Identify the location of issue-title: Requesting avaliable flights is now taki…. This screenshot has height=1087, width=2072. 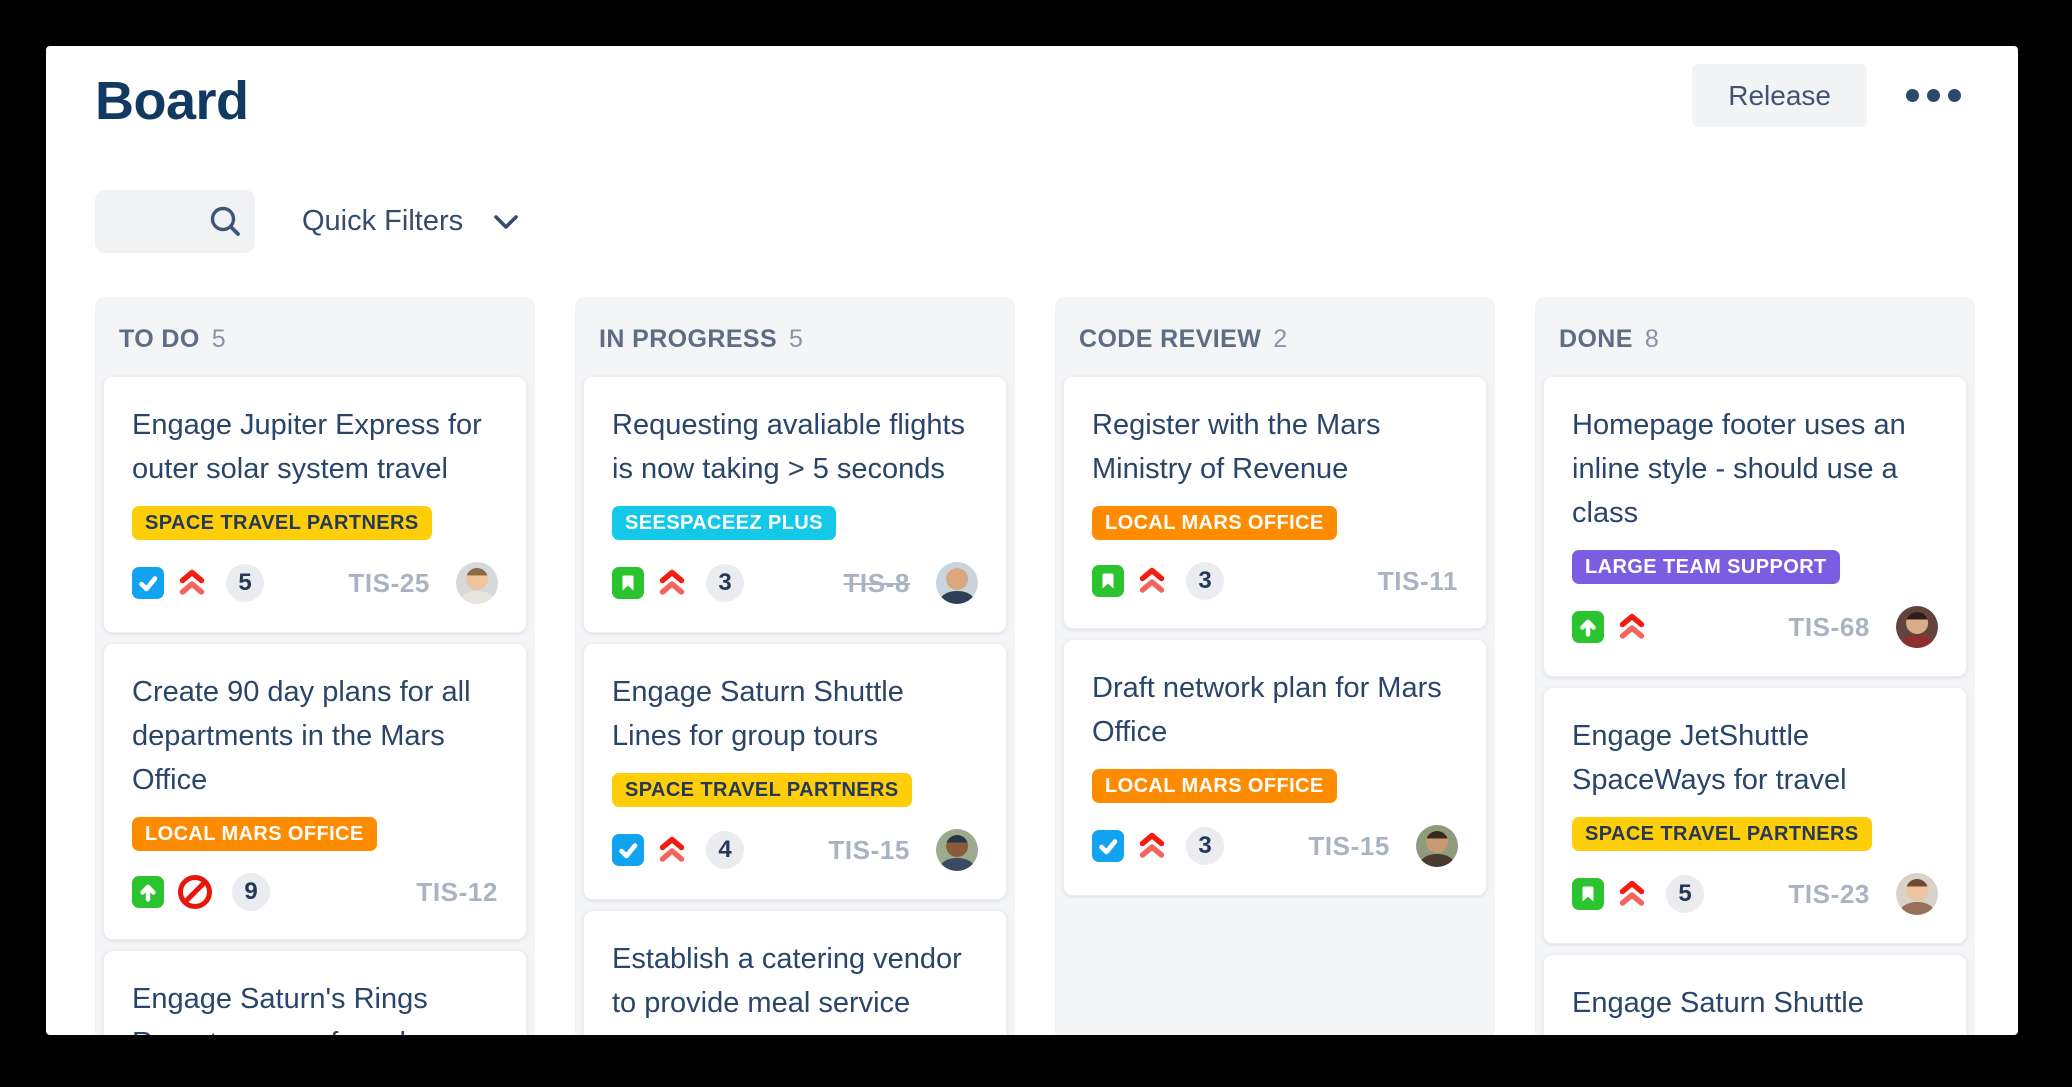
(789, 447).